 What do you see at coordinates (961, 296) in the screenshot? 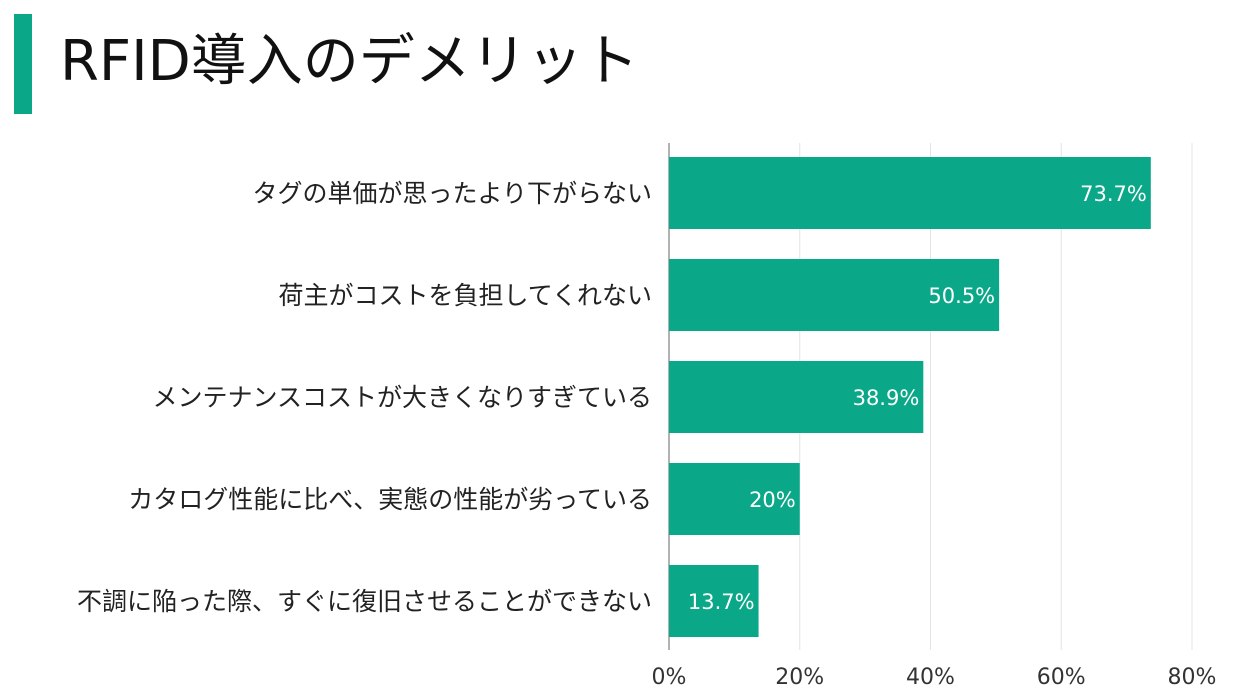
I see `data-label: 50.5%` at bounding box center [961, 296].